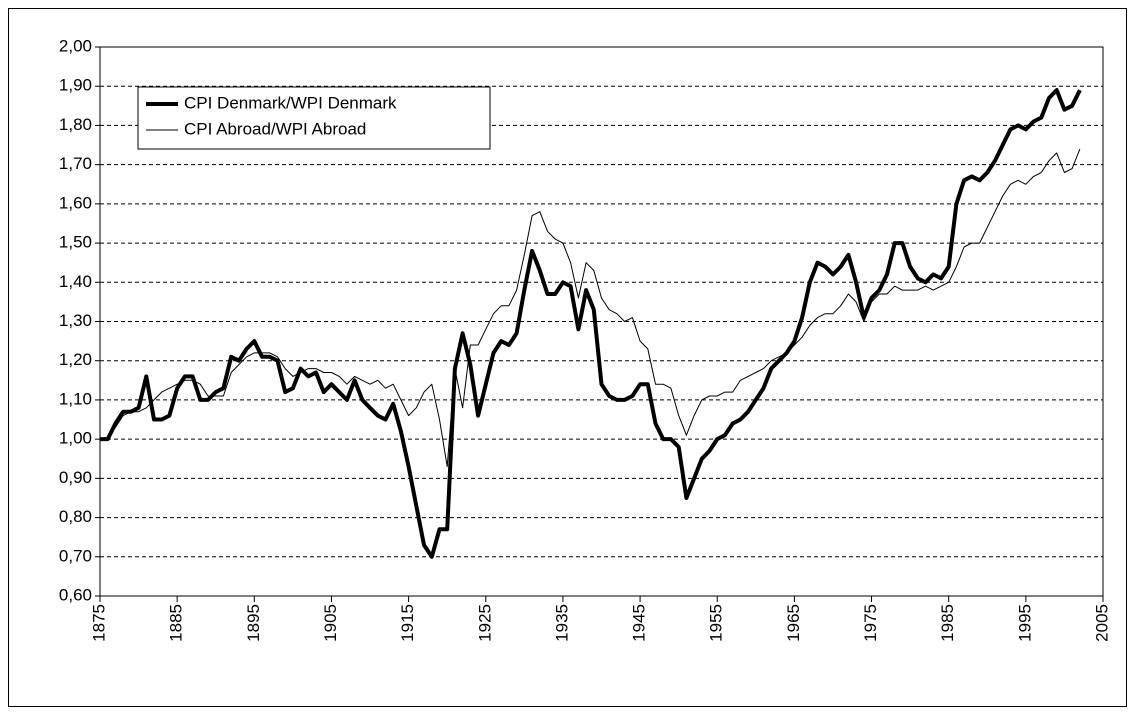 The height and width of the screenshot is (715, 1135). Describe the element at coordinates (639, 623) in the screenshot. I see `x-tick-label: 1945` at that location.